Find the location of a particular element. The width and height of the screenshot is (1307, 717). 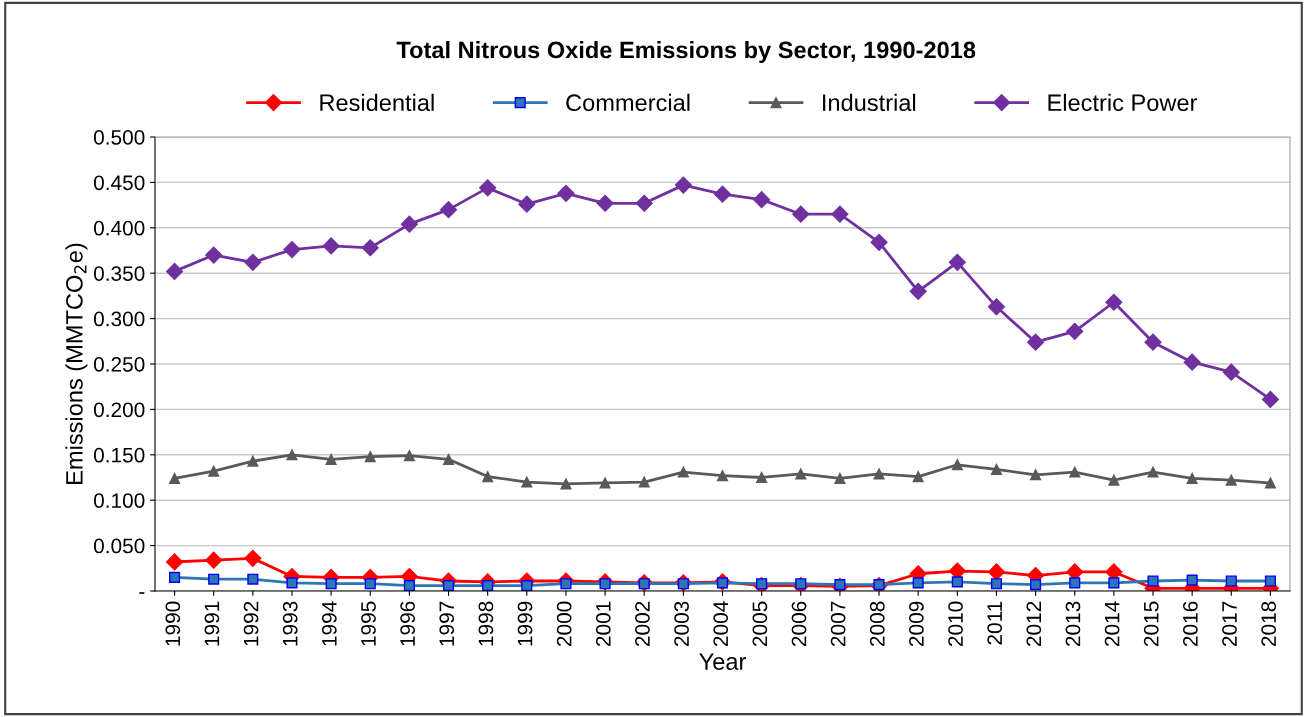

y-tick-label: 0.450 is located at coordinates (119, 183).